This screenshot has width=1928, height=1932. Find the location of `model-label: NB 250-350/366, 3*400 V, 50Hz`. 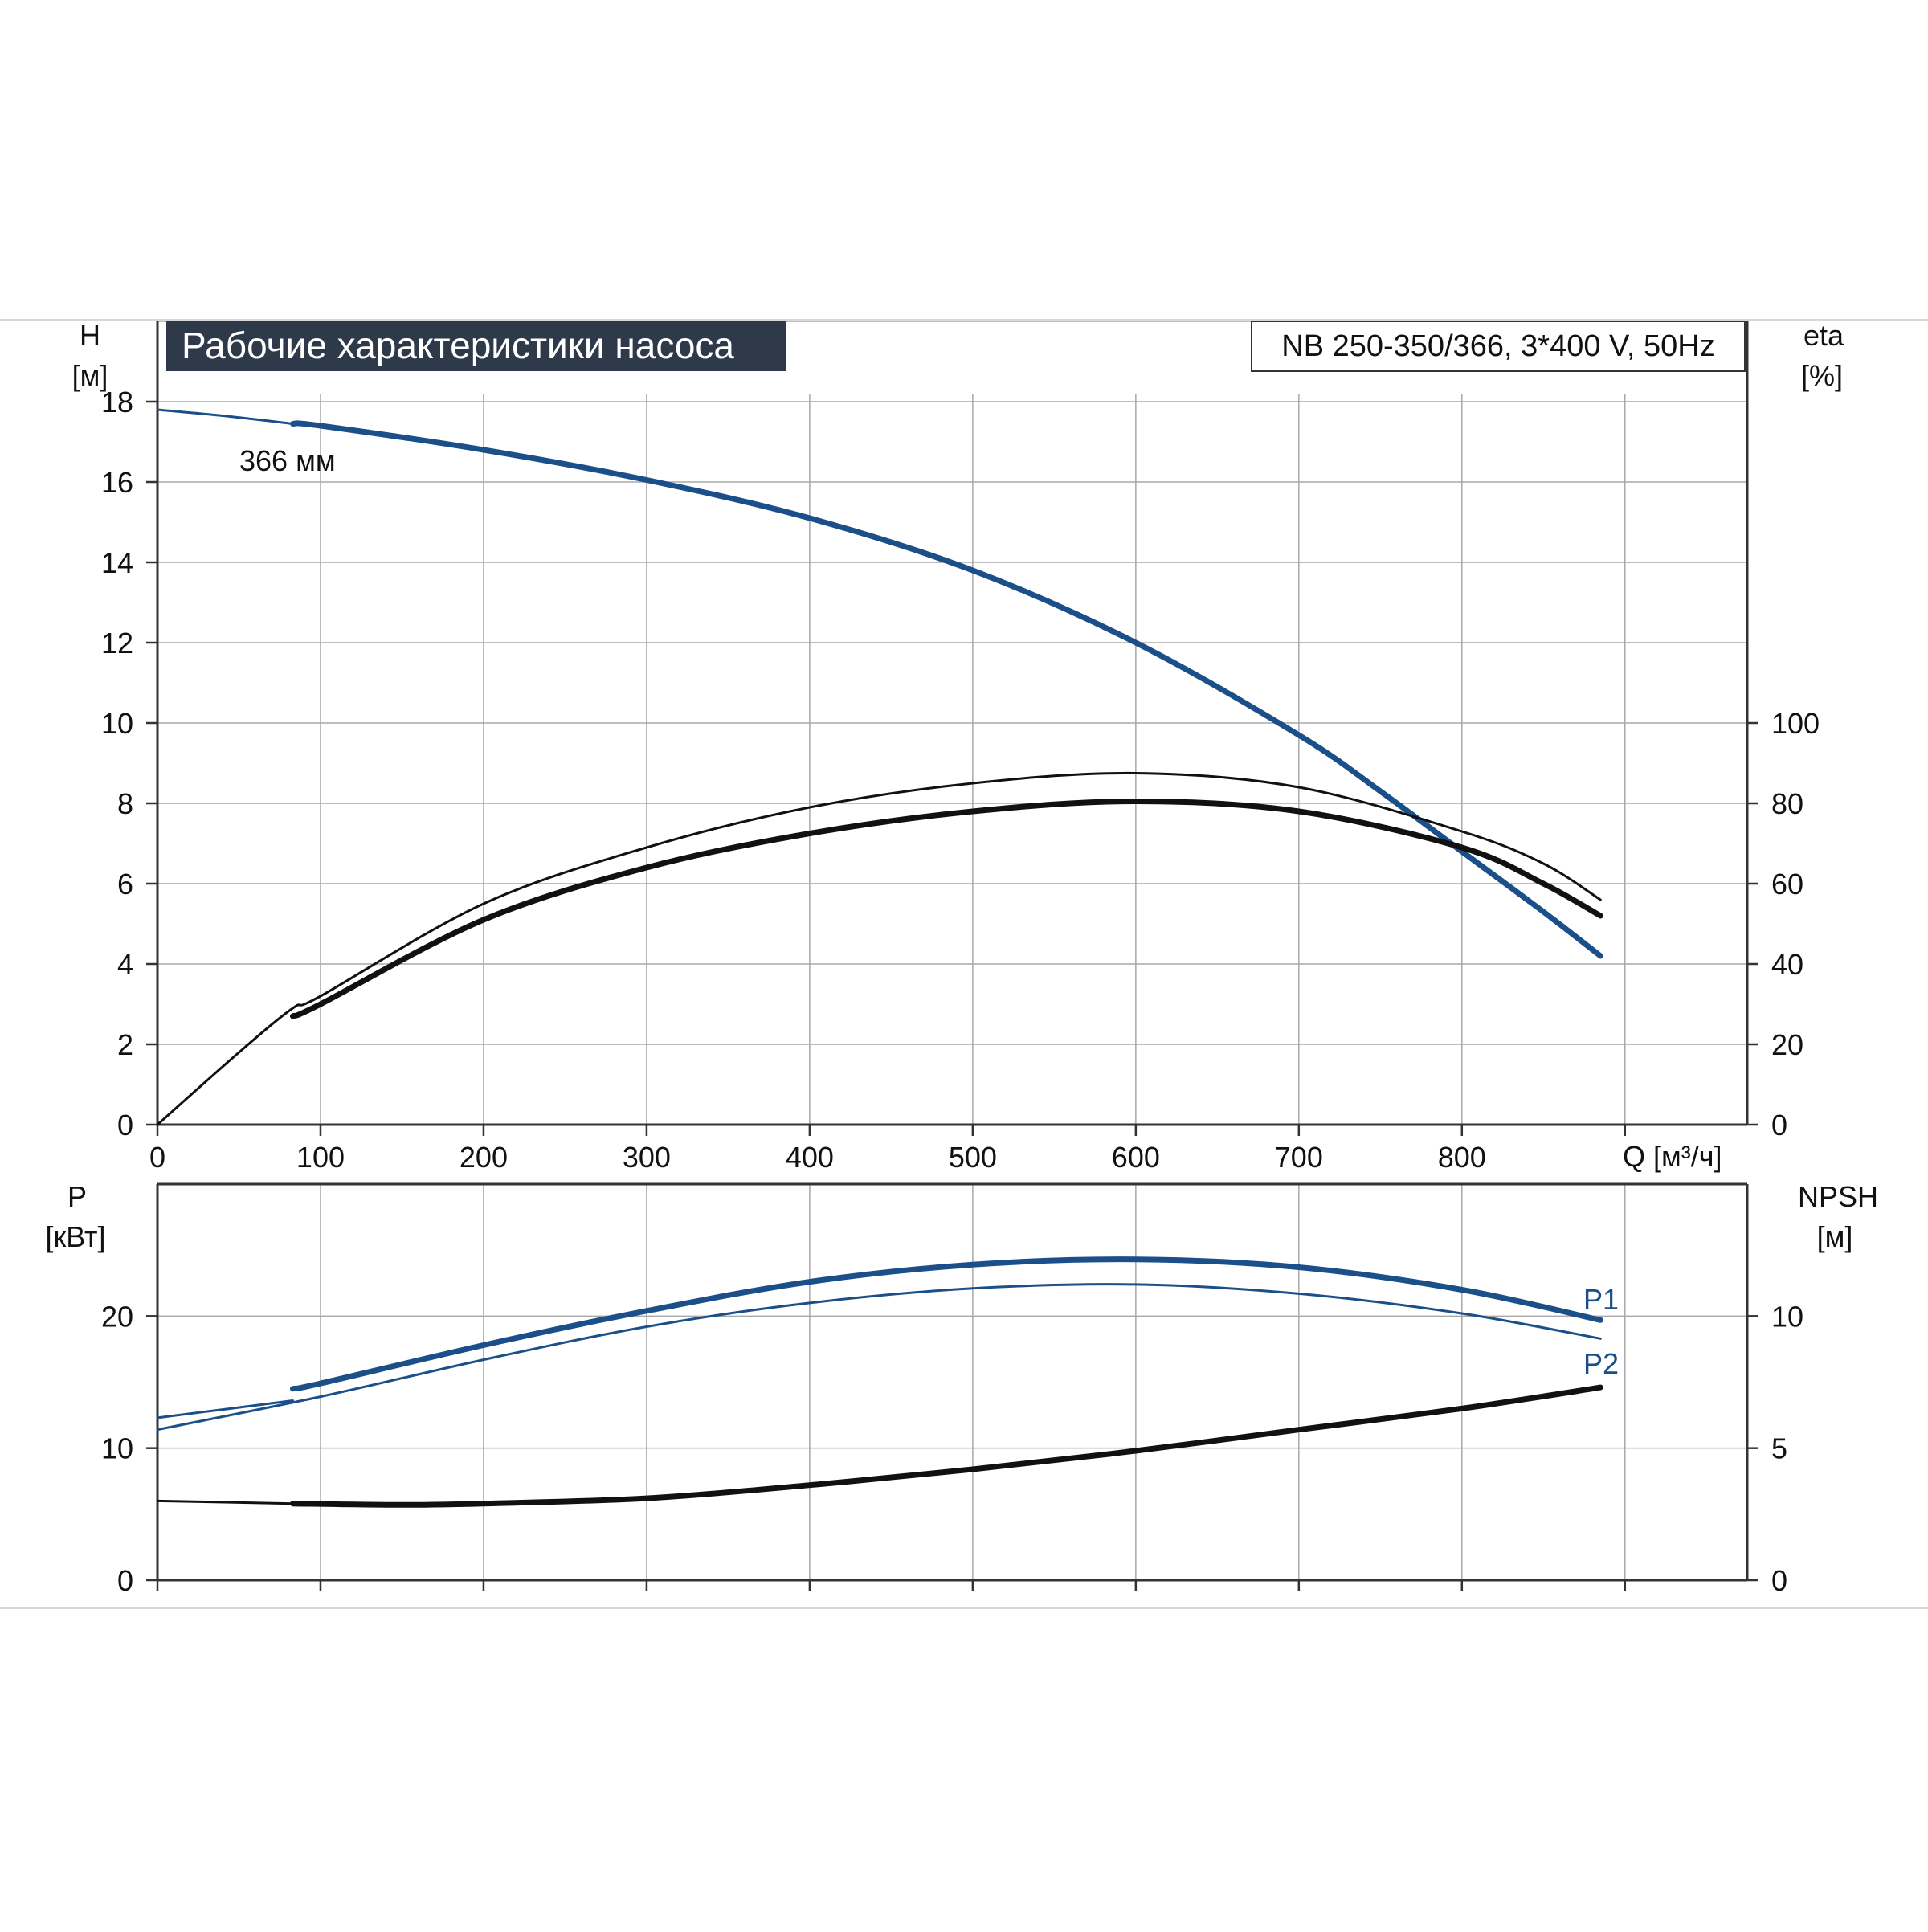

model-label: NB 250-350/366, 3*400 V, 50Hz is located at coordinates (1497, 346).